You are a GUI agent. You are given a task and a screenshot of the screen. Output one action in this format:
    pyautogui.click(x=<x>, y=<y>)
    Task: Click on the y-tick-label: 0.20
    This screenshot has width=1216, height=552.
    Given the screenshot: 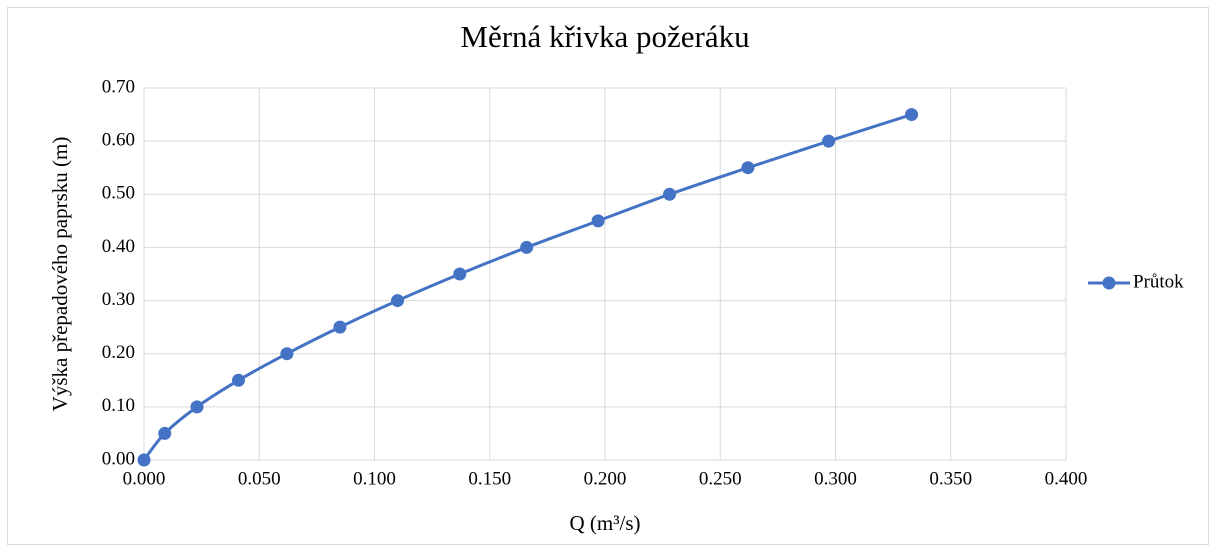 What is the action you would take?
    pyautogui.click(x=118, y=352)
    